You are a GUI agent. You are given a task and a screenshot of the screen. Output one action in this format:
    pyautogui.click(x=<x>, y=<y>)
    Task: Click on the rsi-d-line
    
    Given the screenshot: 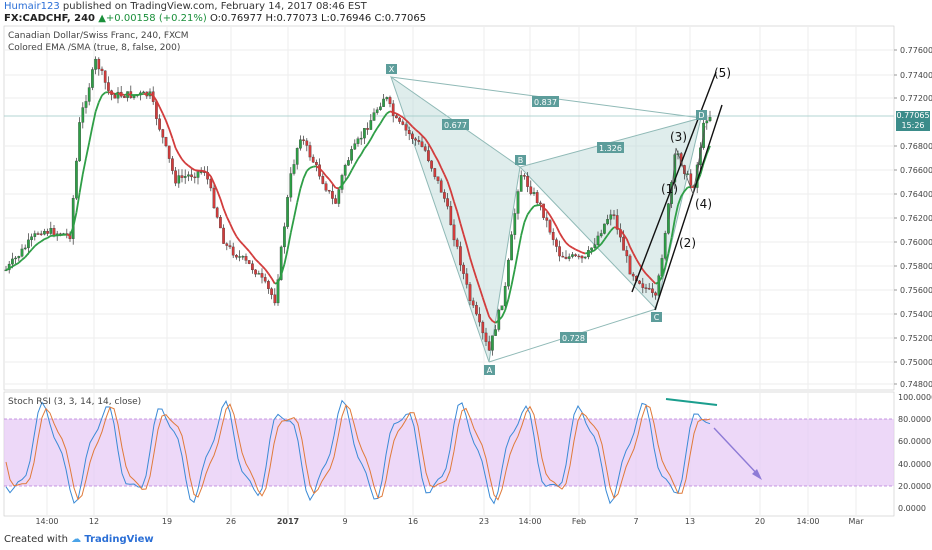 What is the action you would take?
    pyautogui.click(x=358, y=452)
    